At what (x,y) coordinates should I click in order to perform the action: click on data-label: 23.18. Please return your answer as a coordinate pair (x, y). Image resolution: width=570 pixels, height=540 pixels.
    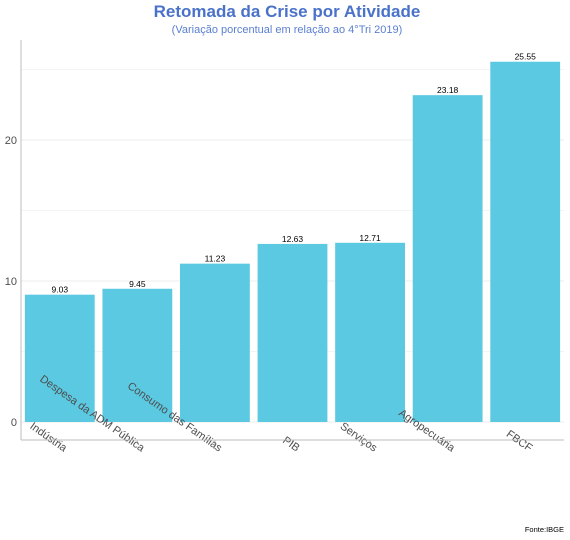
    Looking at the image, I should click on (448, 90).